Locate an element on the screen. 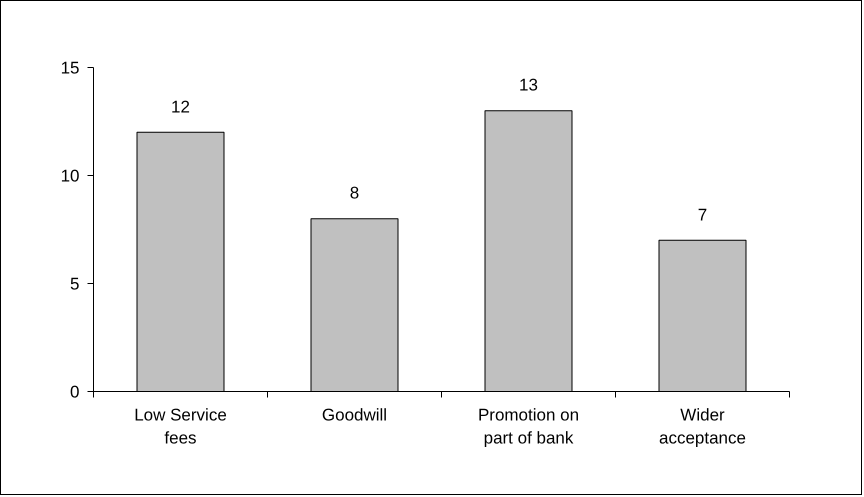  data-label: 12 is located at coordinates (180, 106).